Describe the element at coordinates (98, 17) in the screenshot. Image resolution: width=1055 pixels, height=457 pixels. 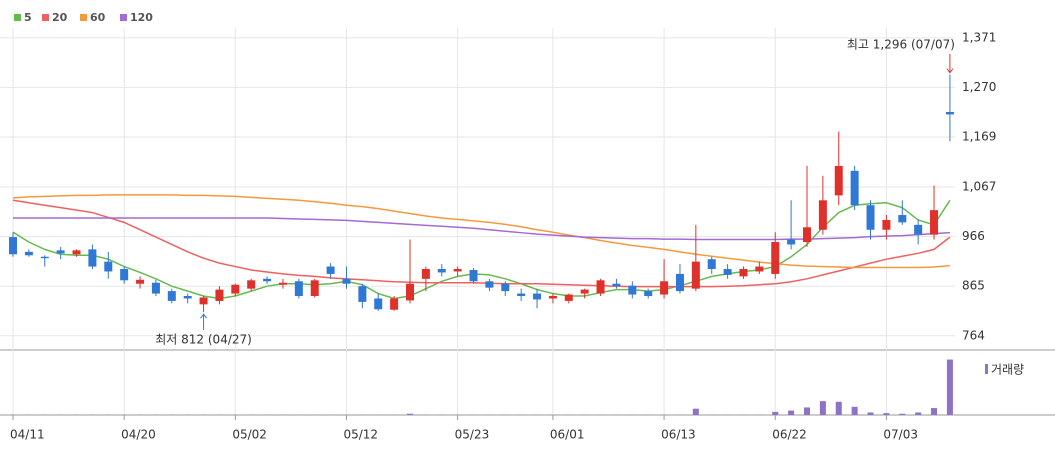
I see `legend-label: 60` at that location.